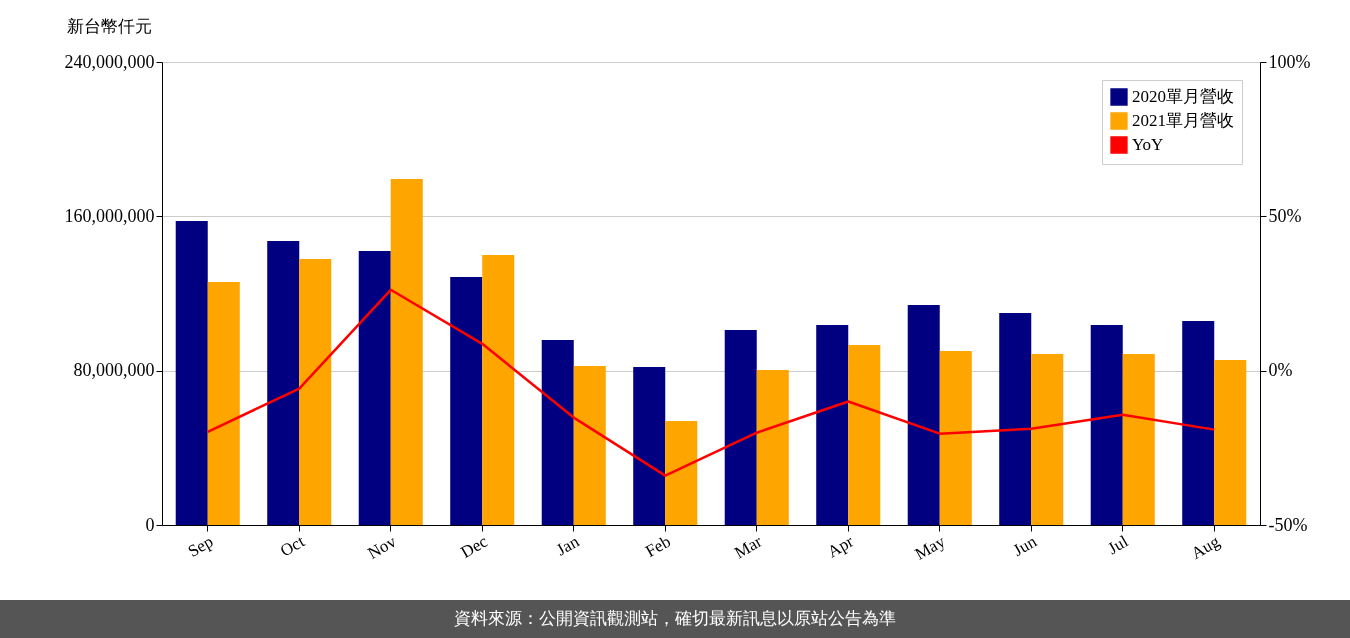  I want to click on y-tick-label: 240,000,000, so click(109, 61).